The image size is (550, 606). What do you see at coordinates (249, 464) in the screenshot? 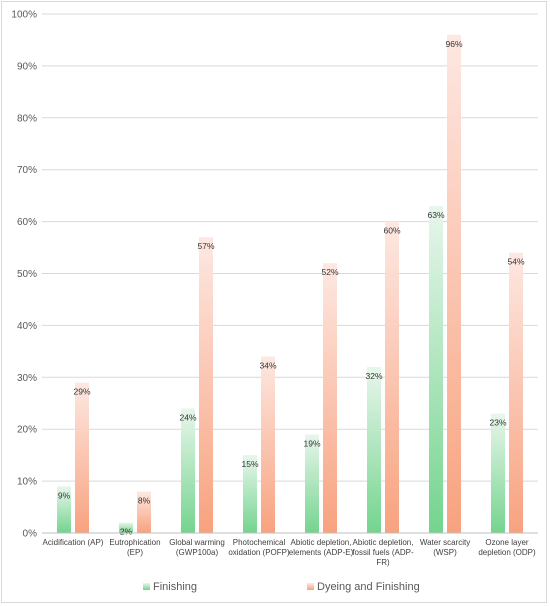
I see `data-label: 15%` at bounding box center [249, 464].